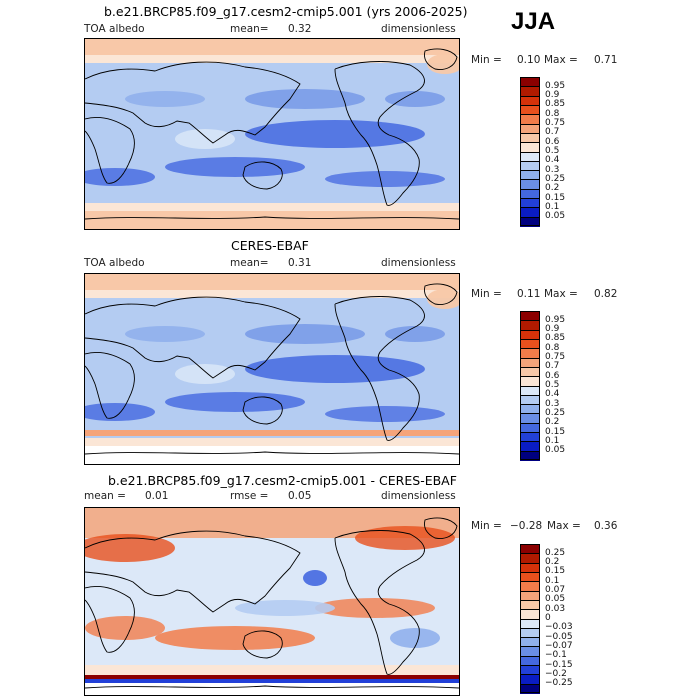  What do you see at coordinates (561, 294) in the screenshot?
I see `panel-2-max-label: Max =` at bounding box center [561, 294].